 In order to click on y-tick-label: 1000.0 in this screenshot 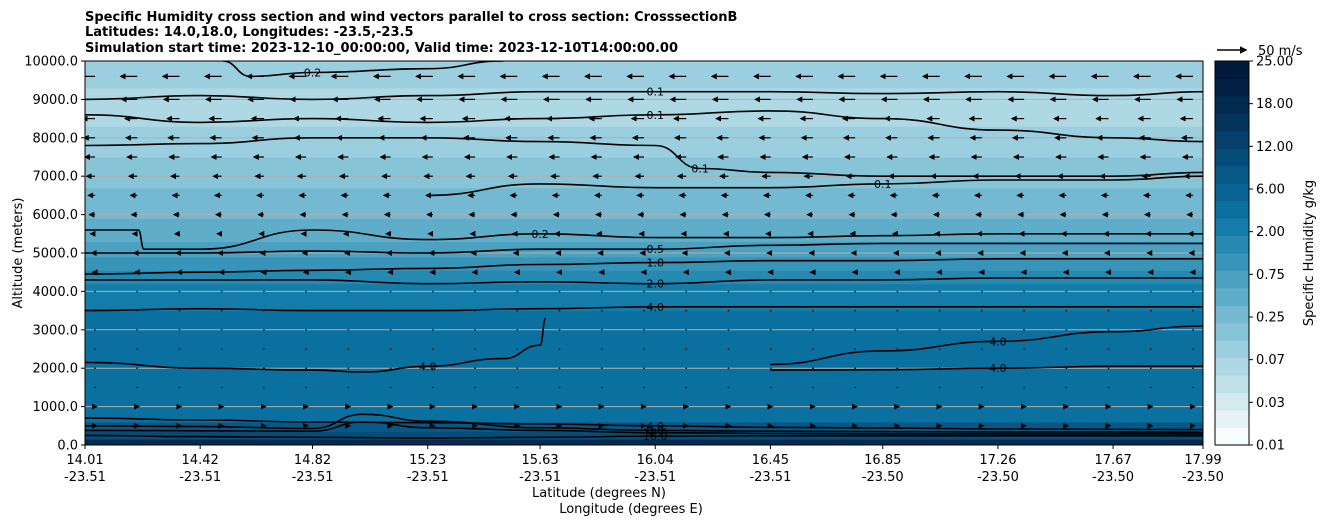, I will do `click(56, 407)`.